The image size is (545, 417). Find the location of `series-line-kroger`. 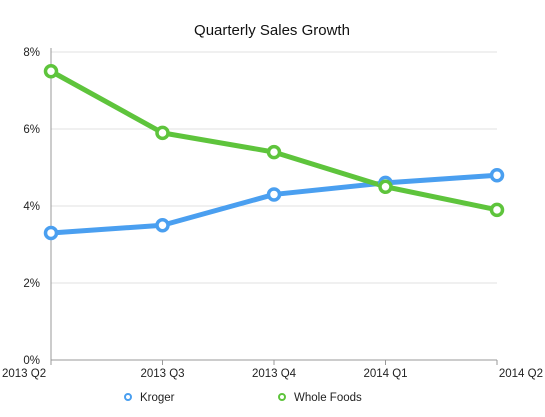

series-line-kroger is located at coordinates (274, 204).